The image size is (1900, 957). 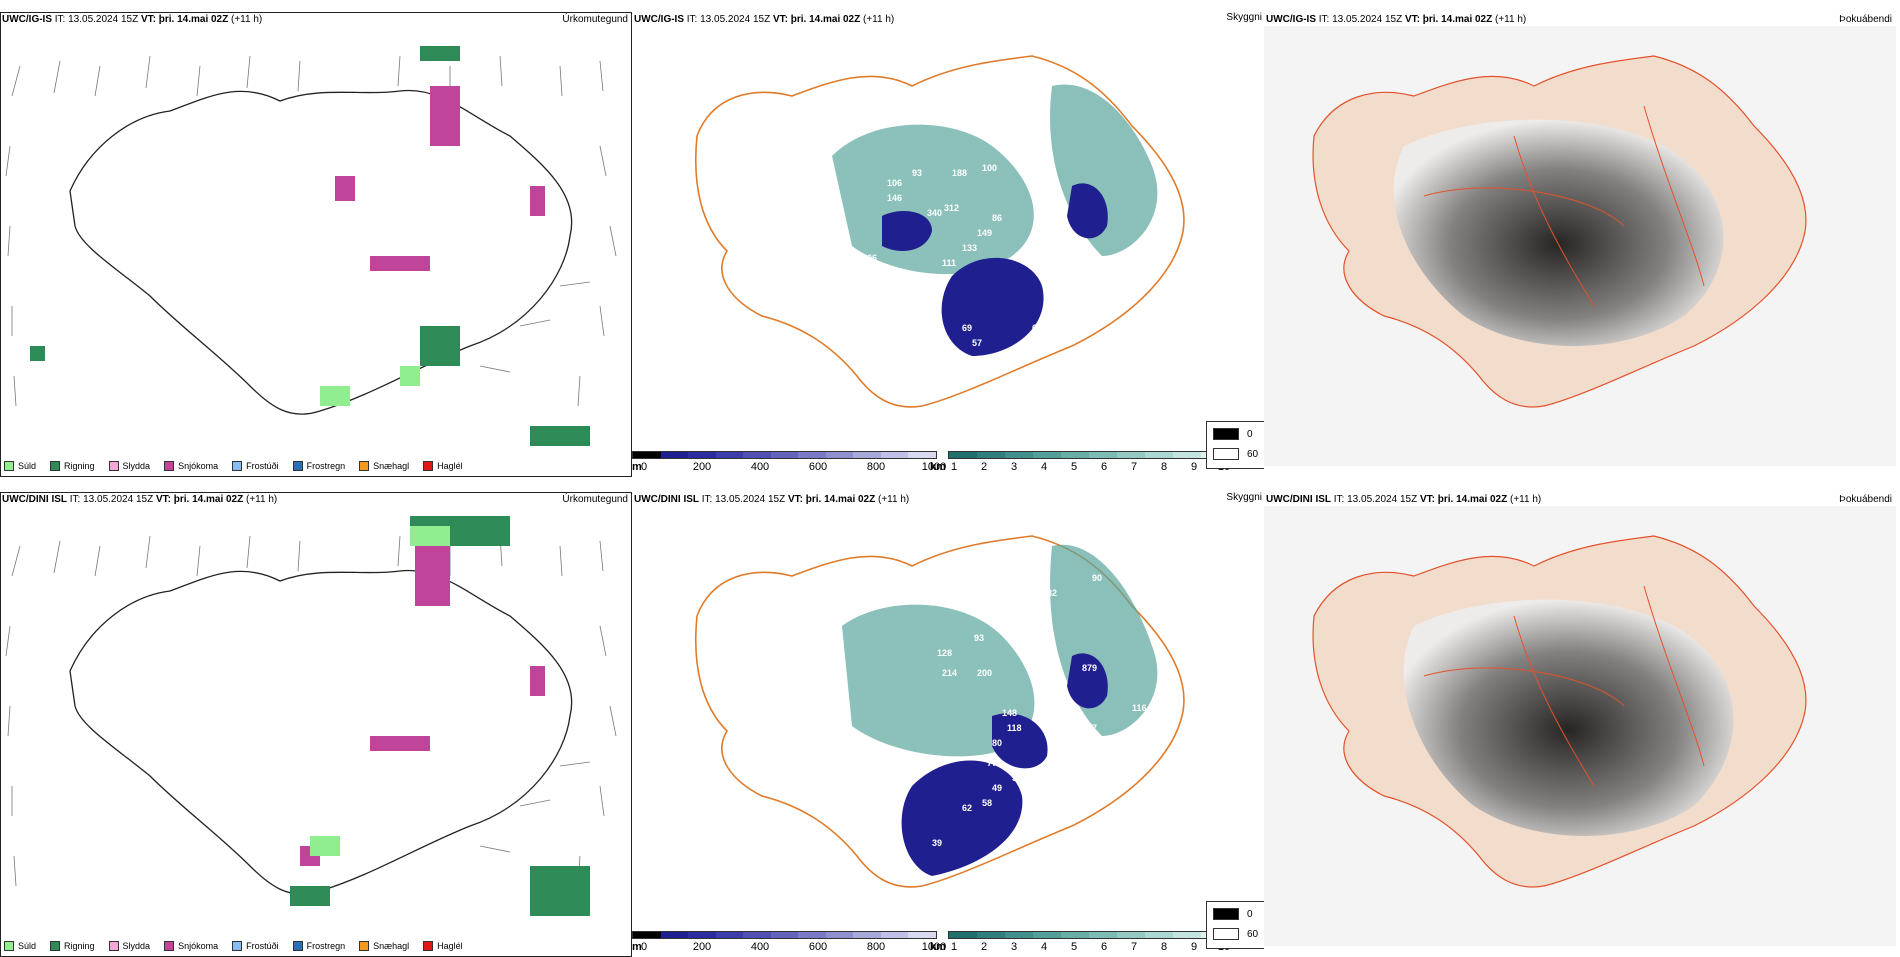 I want to click on colorbar-tick-label: 800, so click(x=876, y=947).